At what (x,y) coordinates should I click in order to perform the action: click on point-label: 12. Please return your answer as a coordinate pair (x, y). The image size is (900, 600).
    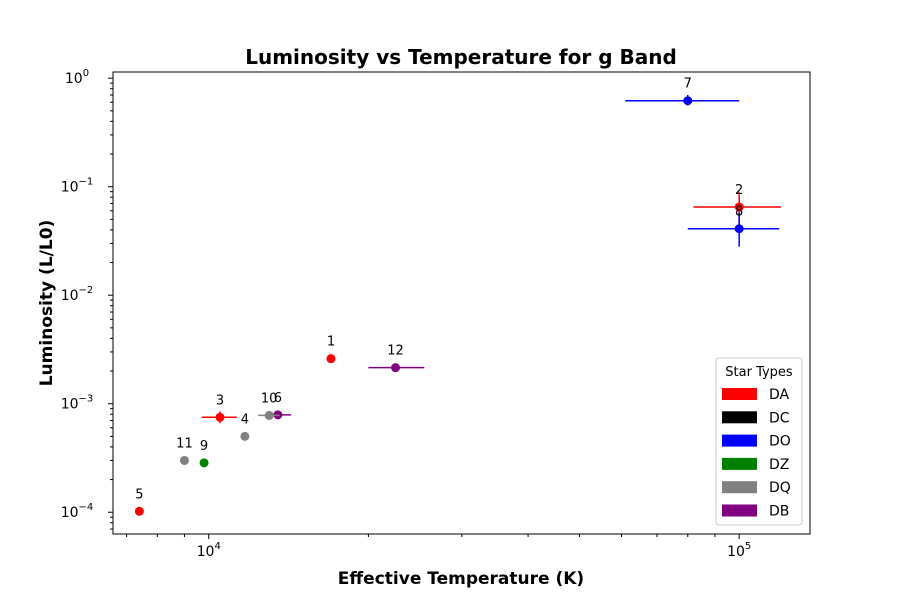
    Looking at the image, I should click on (395, 351).